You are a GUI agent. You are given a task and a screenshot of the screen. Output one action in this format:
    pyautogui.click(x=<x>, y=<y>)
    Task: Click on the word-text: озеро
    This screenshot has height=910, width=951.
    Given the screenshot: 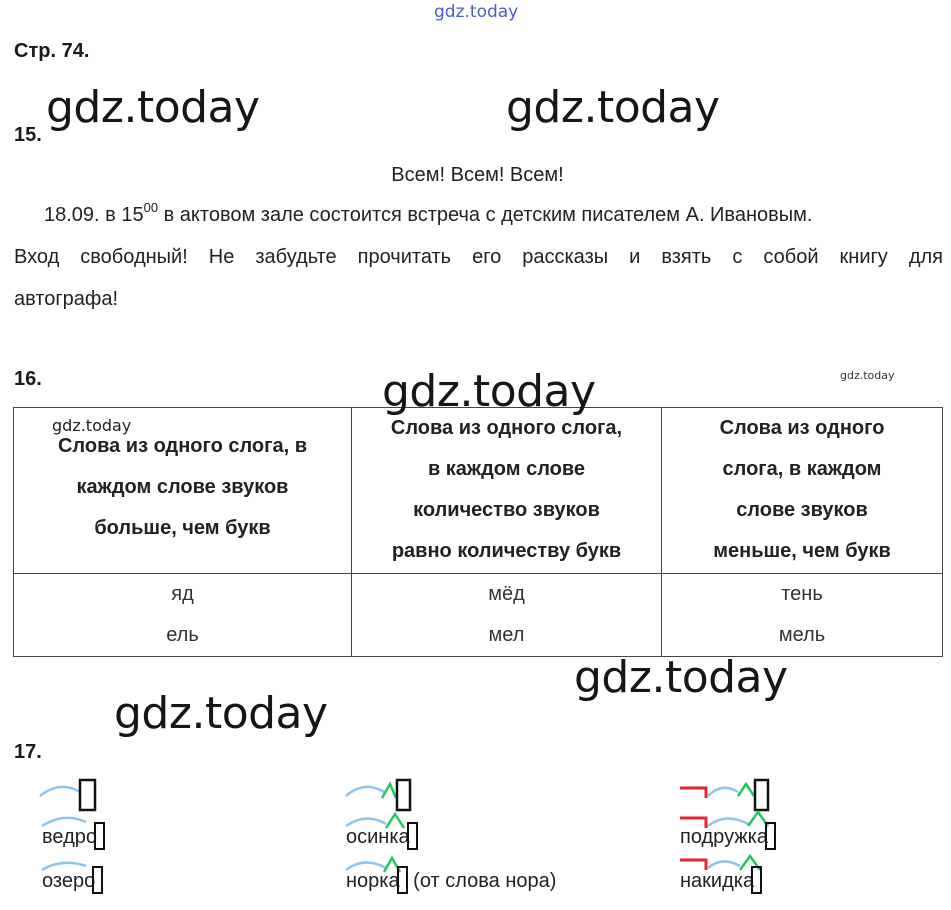 What is the action you would take?
    pyautogui.click(x=69, y=881)
    